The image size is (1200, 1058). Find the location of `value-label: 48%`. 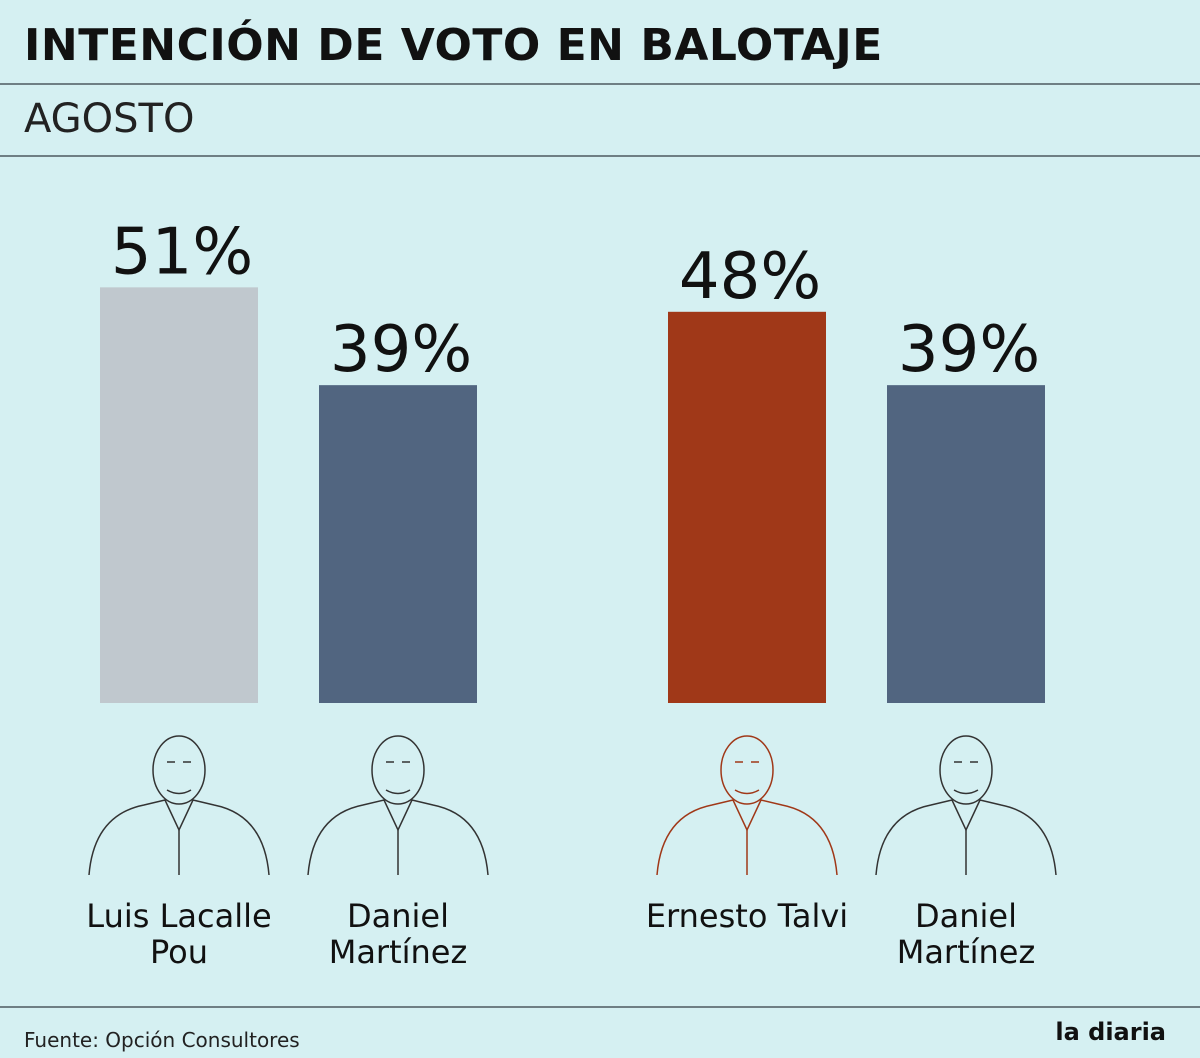

value-label: 48% is located at coordinates (750, 277).